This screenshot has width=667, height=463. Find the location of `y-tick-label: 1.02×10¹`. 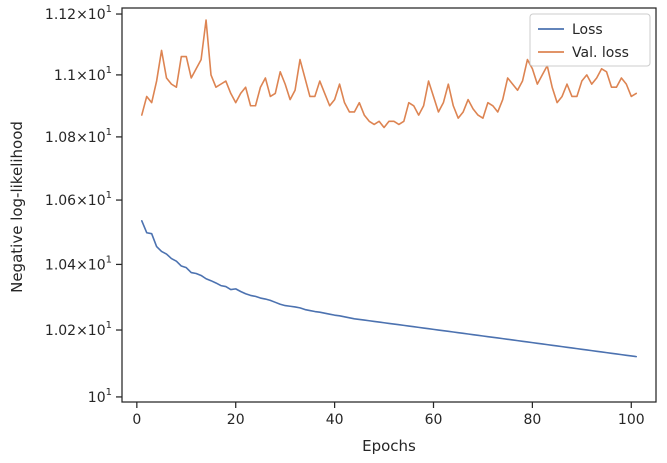

y-tick-label: 1.02×10¹ is located at coordinates (78, 329).